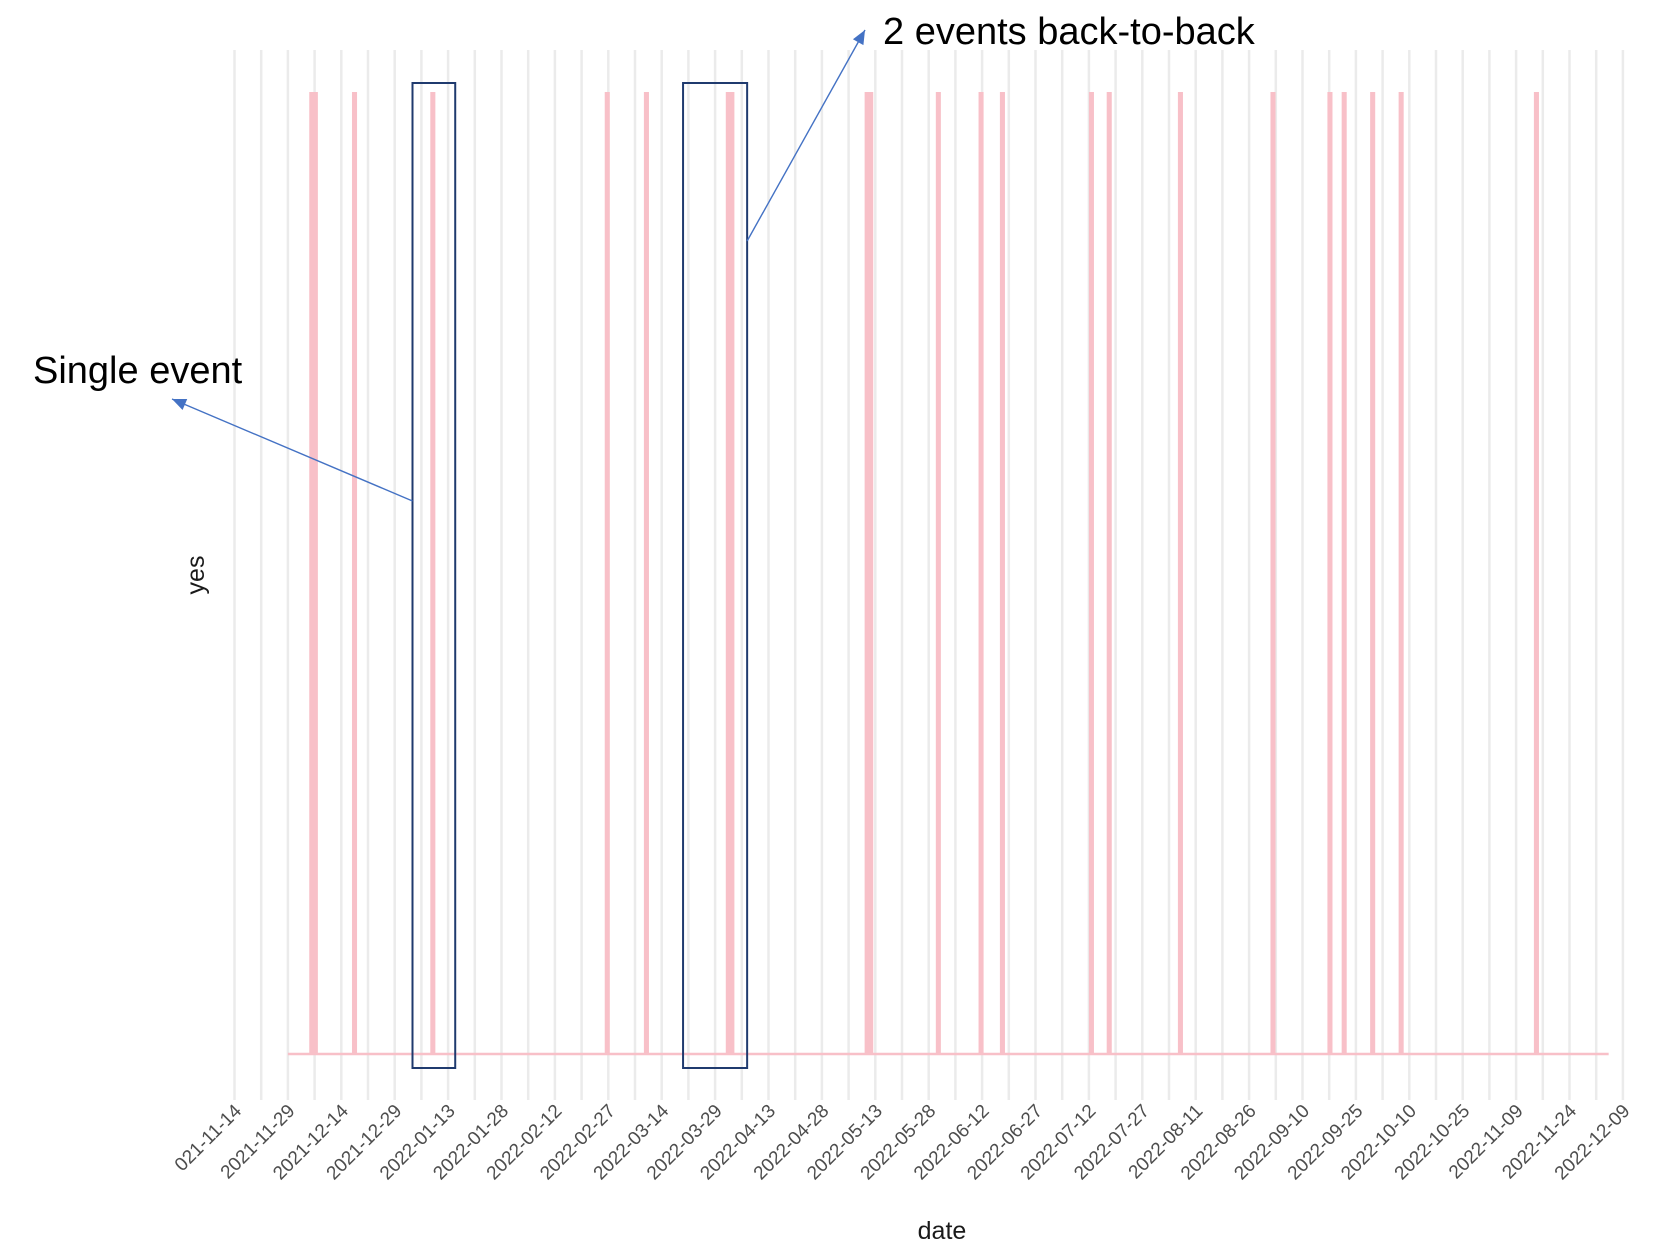 The height and width of the screenshot is (1258, 1672). Describe the element at coordinates (1069, 32) in the screenshot. I see `back-to-back-annotation: 2 events back-to-back` at that location.